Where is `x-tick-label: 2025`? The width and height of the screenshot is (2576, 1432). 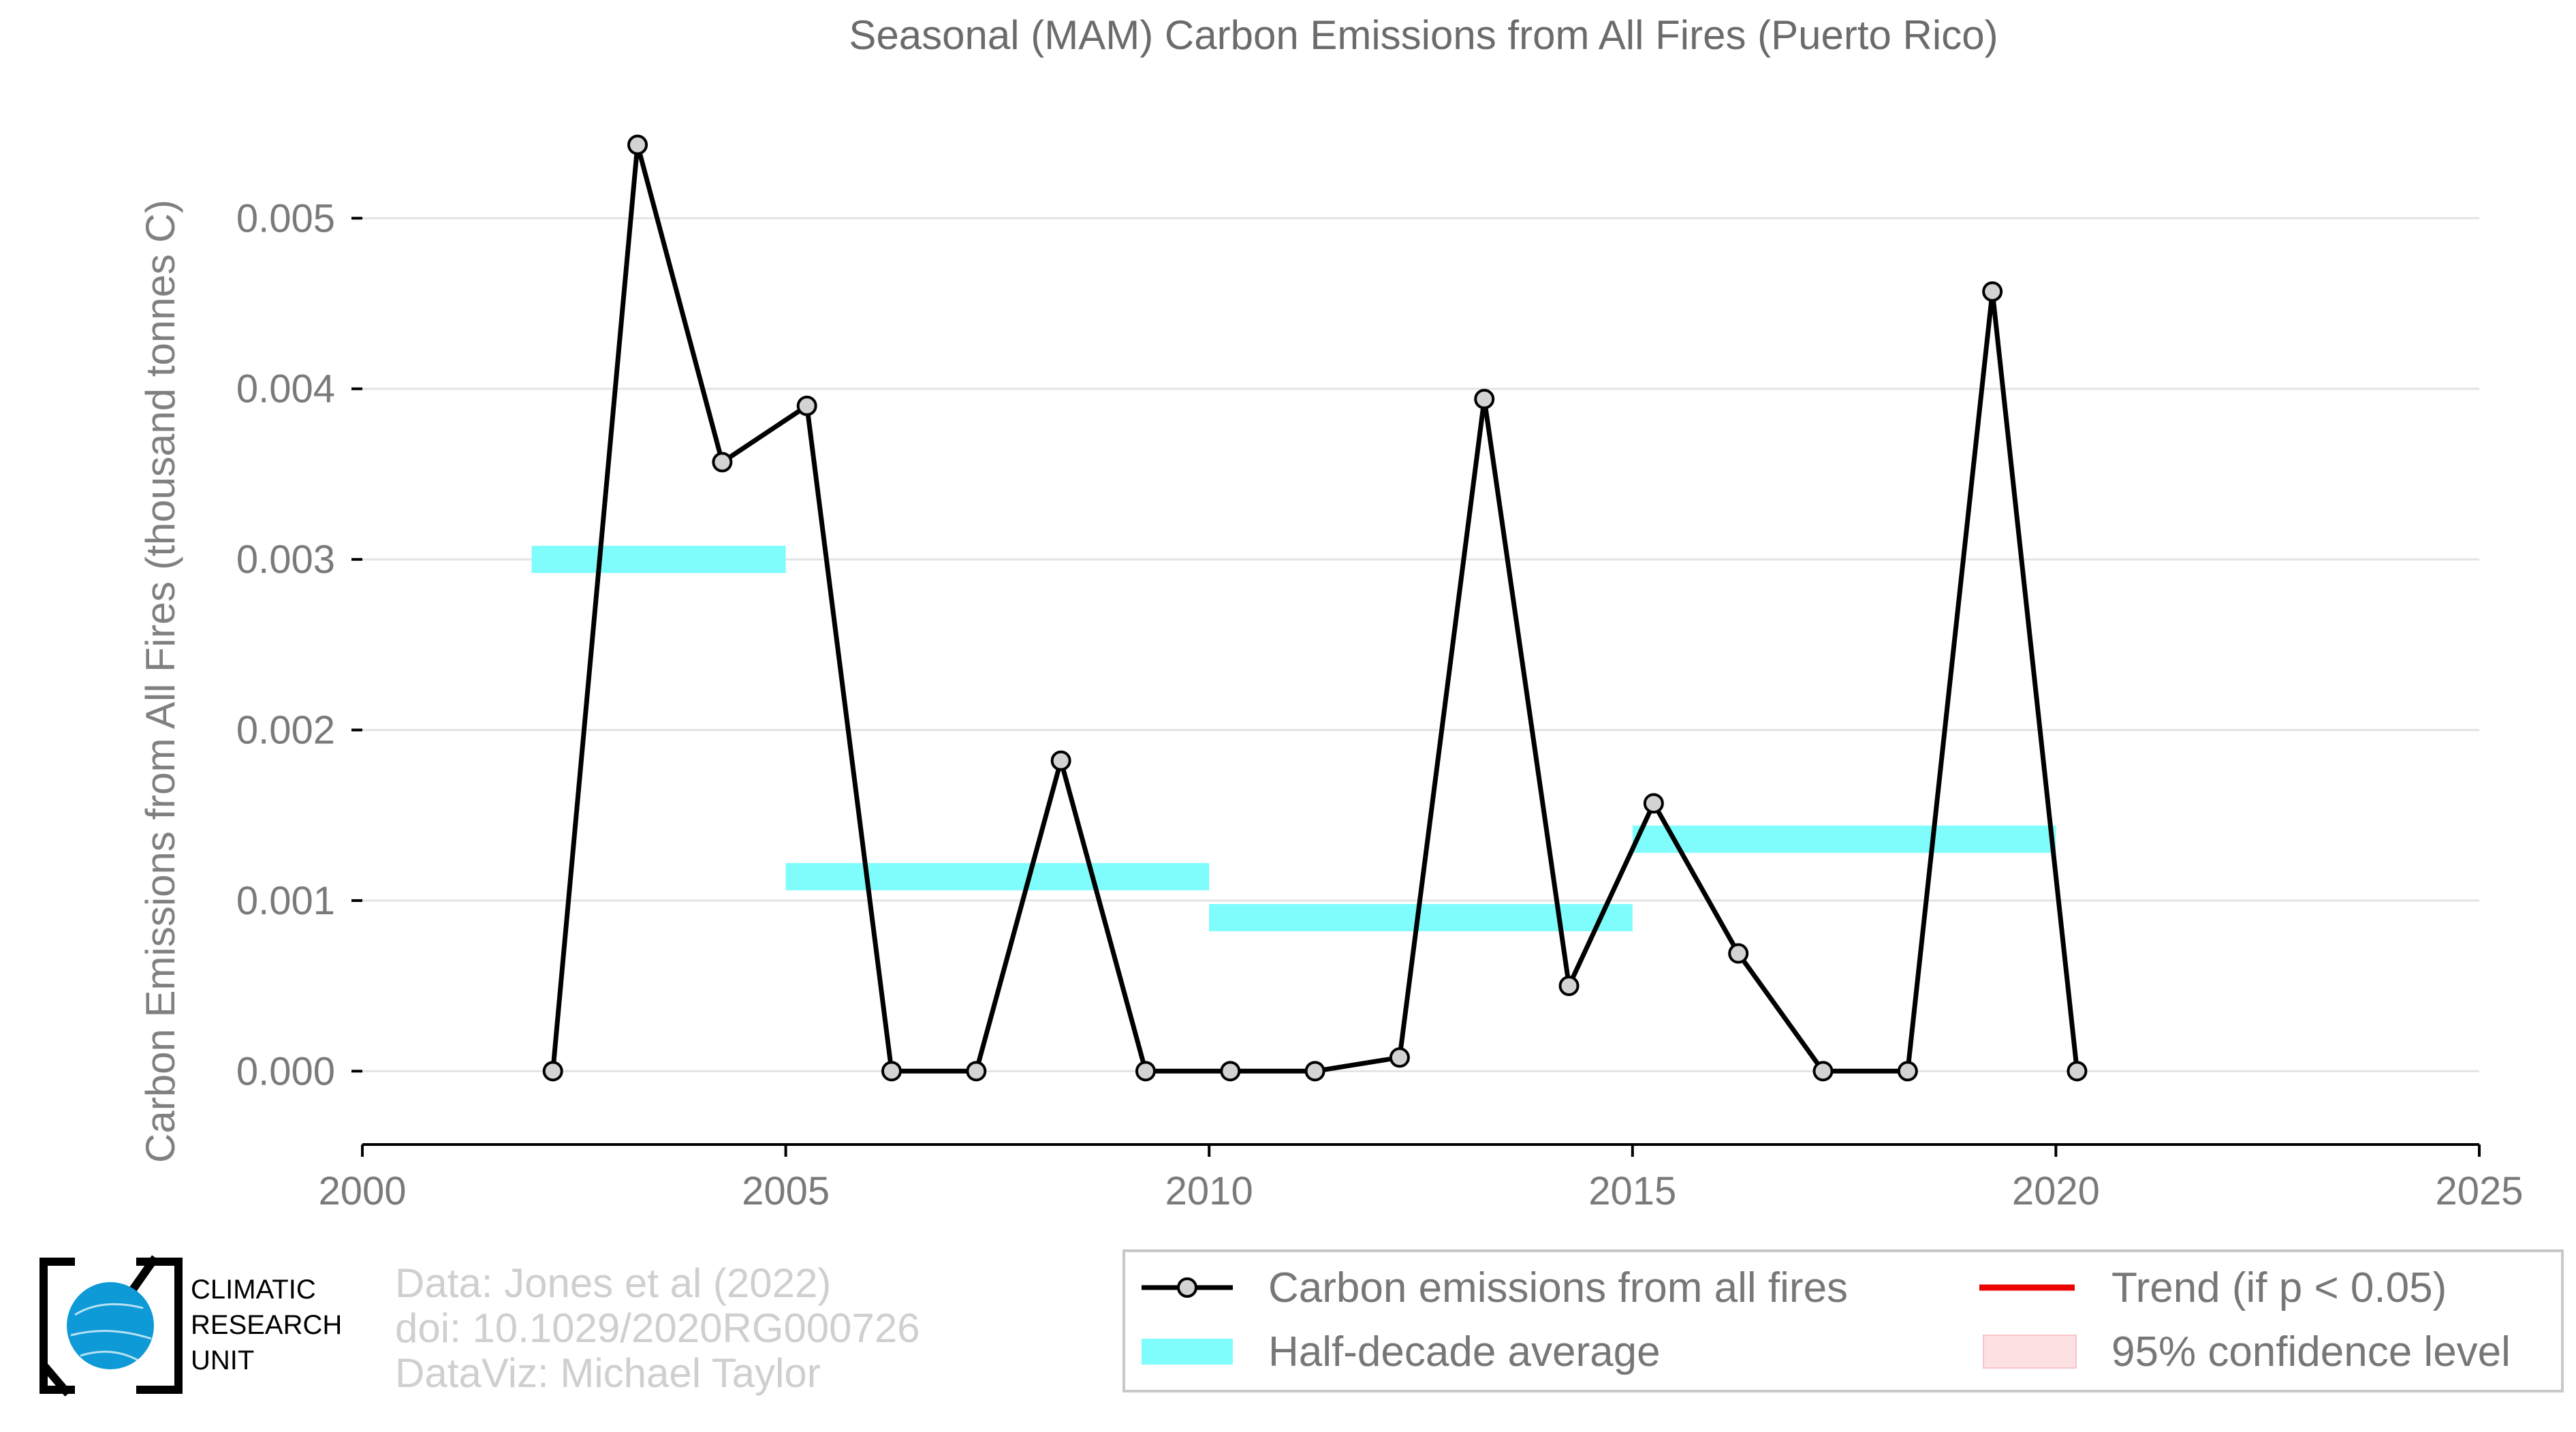 x-tick-label: 2025 is located at coordinates (2479, 1191).